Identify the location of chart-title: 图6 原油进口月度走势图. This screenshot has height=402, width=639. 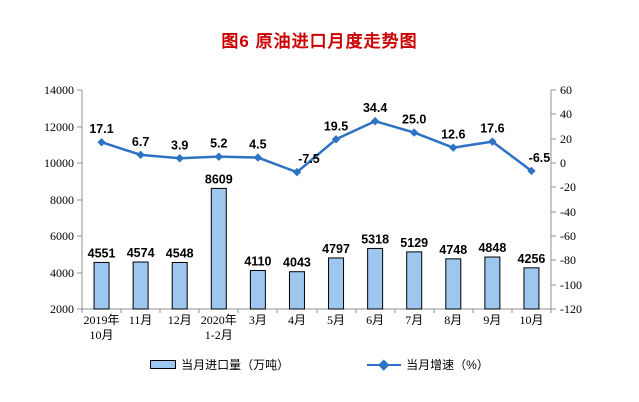
(319, 41).